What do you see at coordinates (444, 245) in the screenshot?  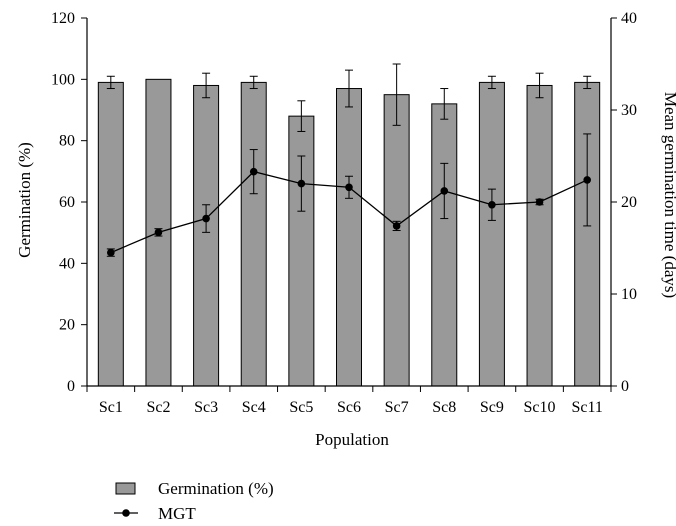 I see `bar-sc8` at bounding box center [444, 245].